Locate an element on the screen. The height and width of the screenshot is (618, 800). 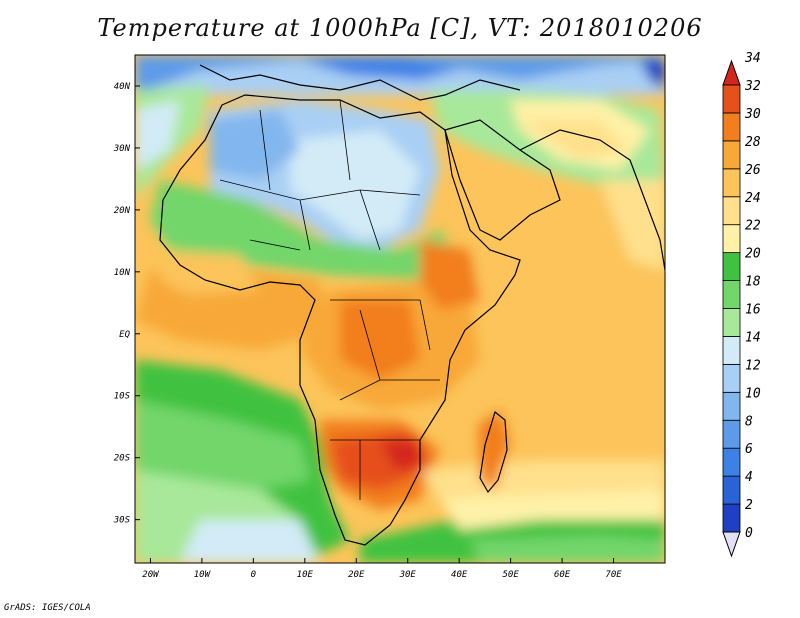
arabia-coastline is located at coordinates (502, 180).